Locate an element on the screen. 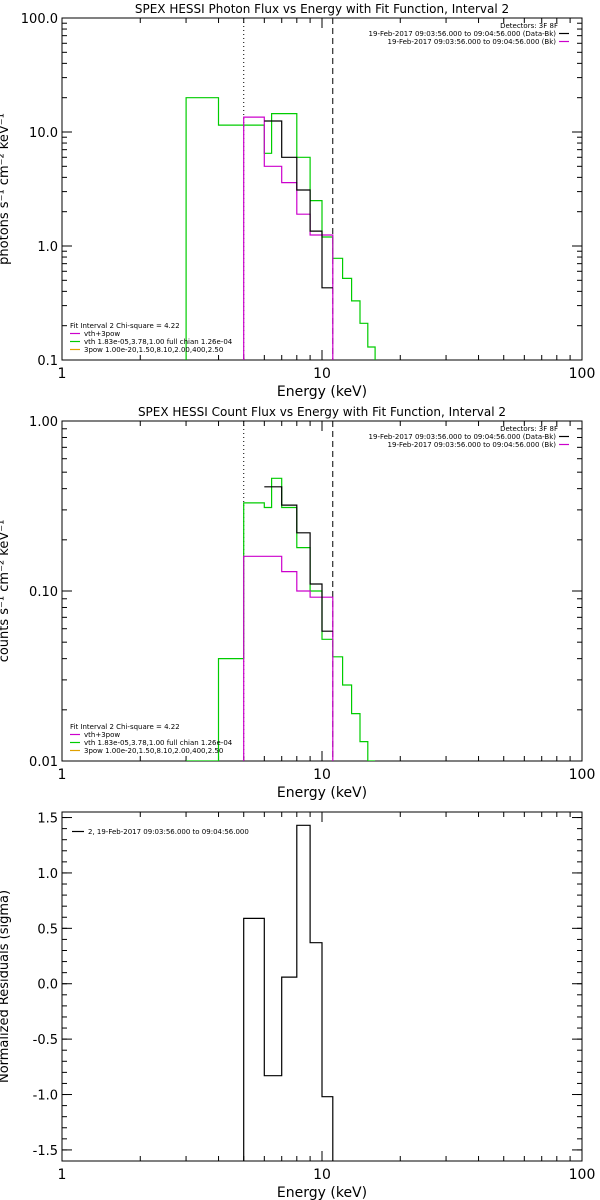 The height and width of the screenshot is (1200, 600). y-tick-label: 0.1 is located at coordinates (47, 361).